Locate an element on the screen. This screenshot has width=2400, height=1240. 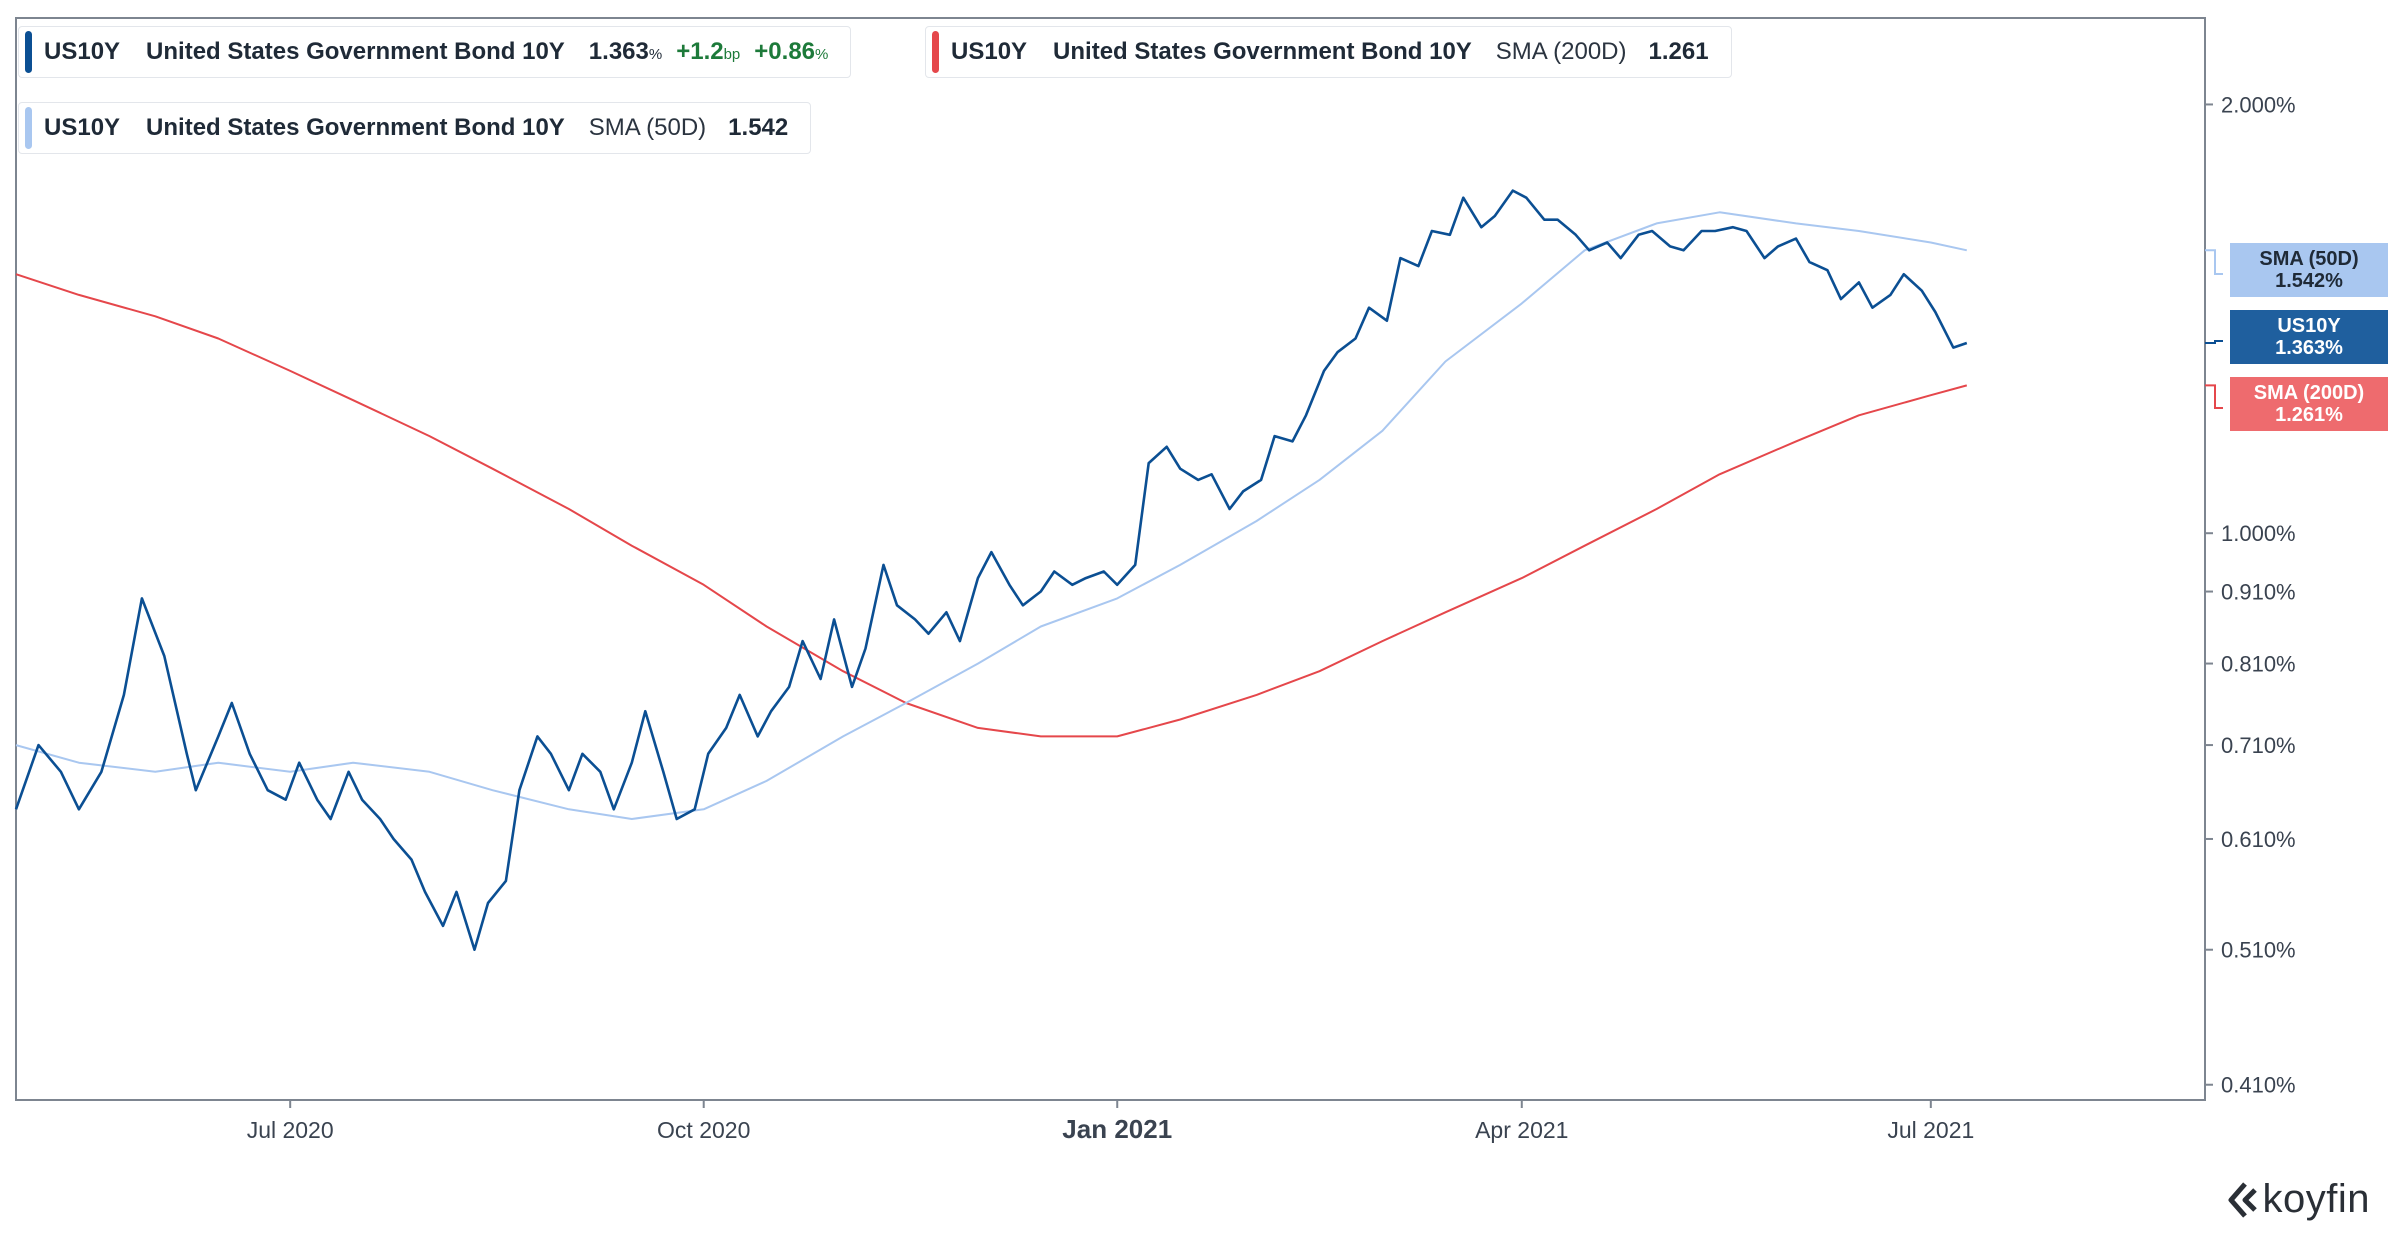
x-tick-label: Jan 2021 is located at coordinates (1117, 1129).